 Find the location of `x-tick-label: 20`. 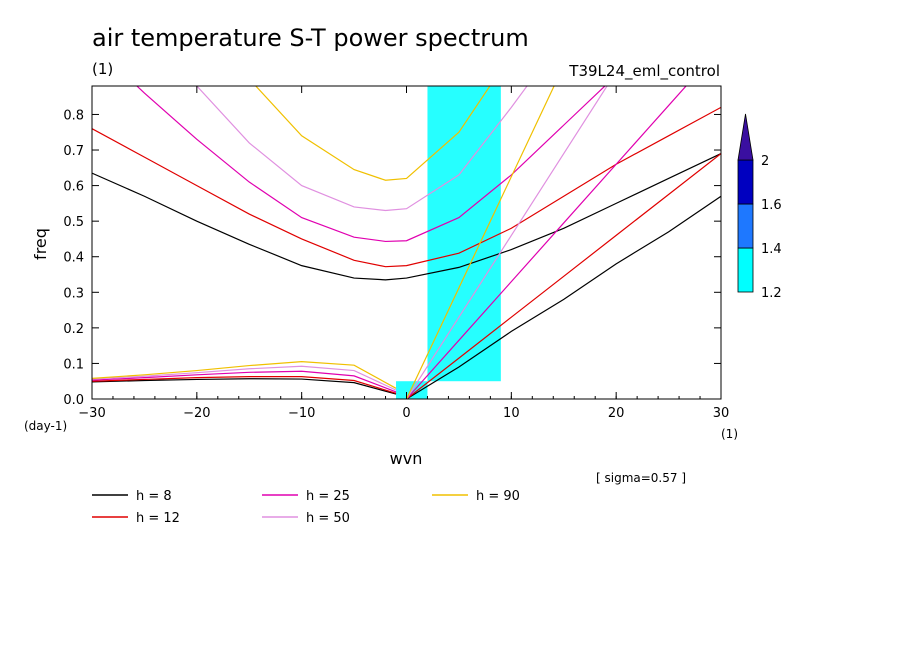

x-tick-label: 20 is located at coordinates (616, 413).